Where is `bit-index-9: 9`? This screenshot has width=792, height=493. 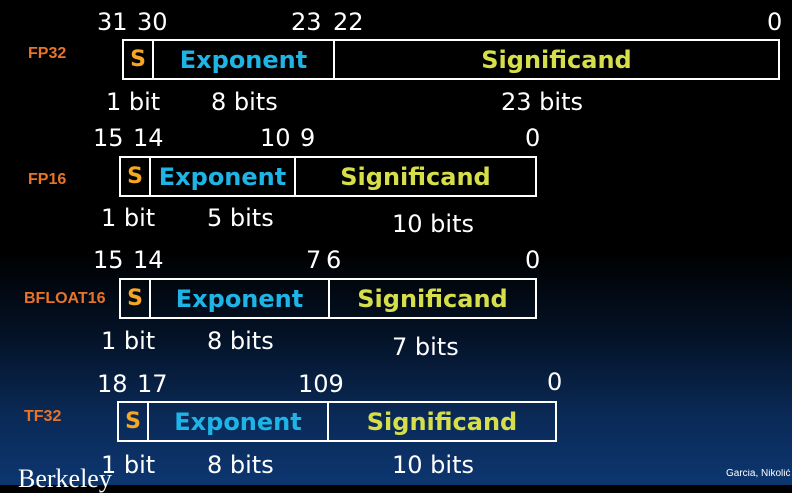 bit-index-9: 9 is located at coordinates (308, 138).